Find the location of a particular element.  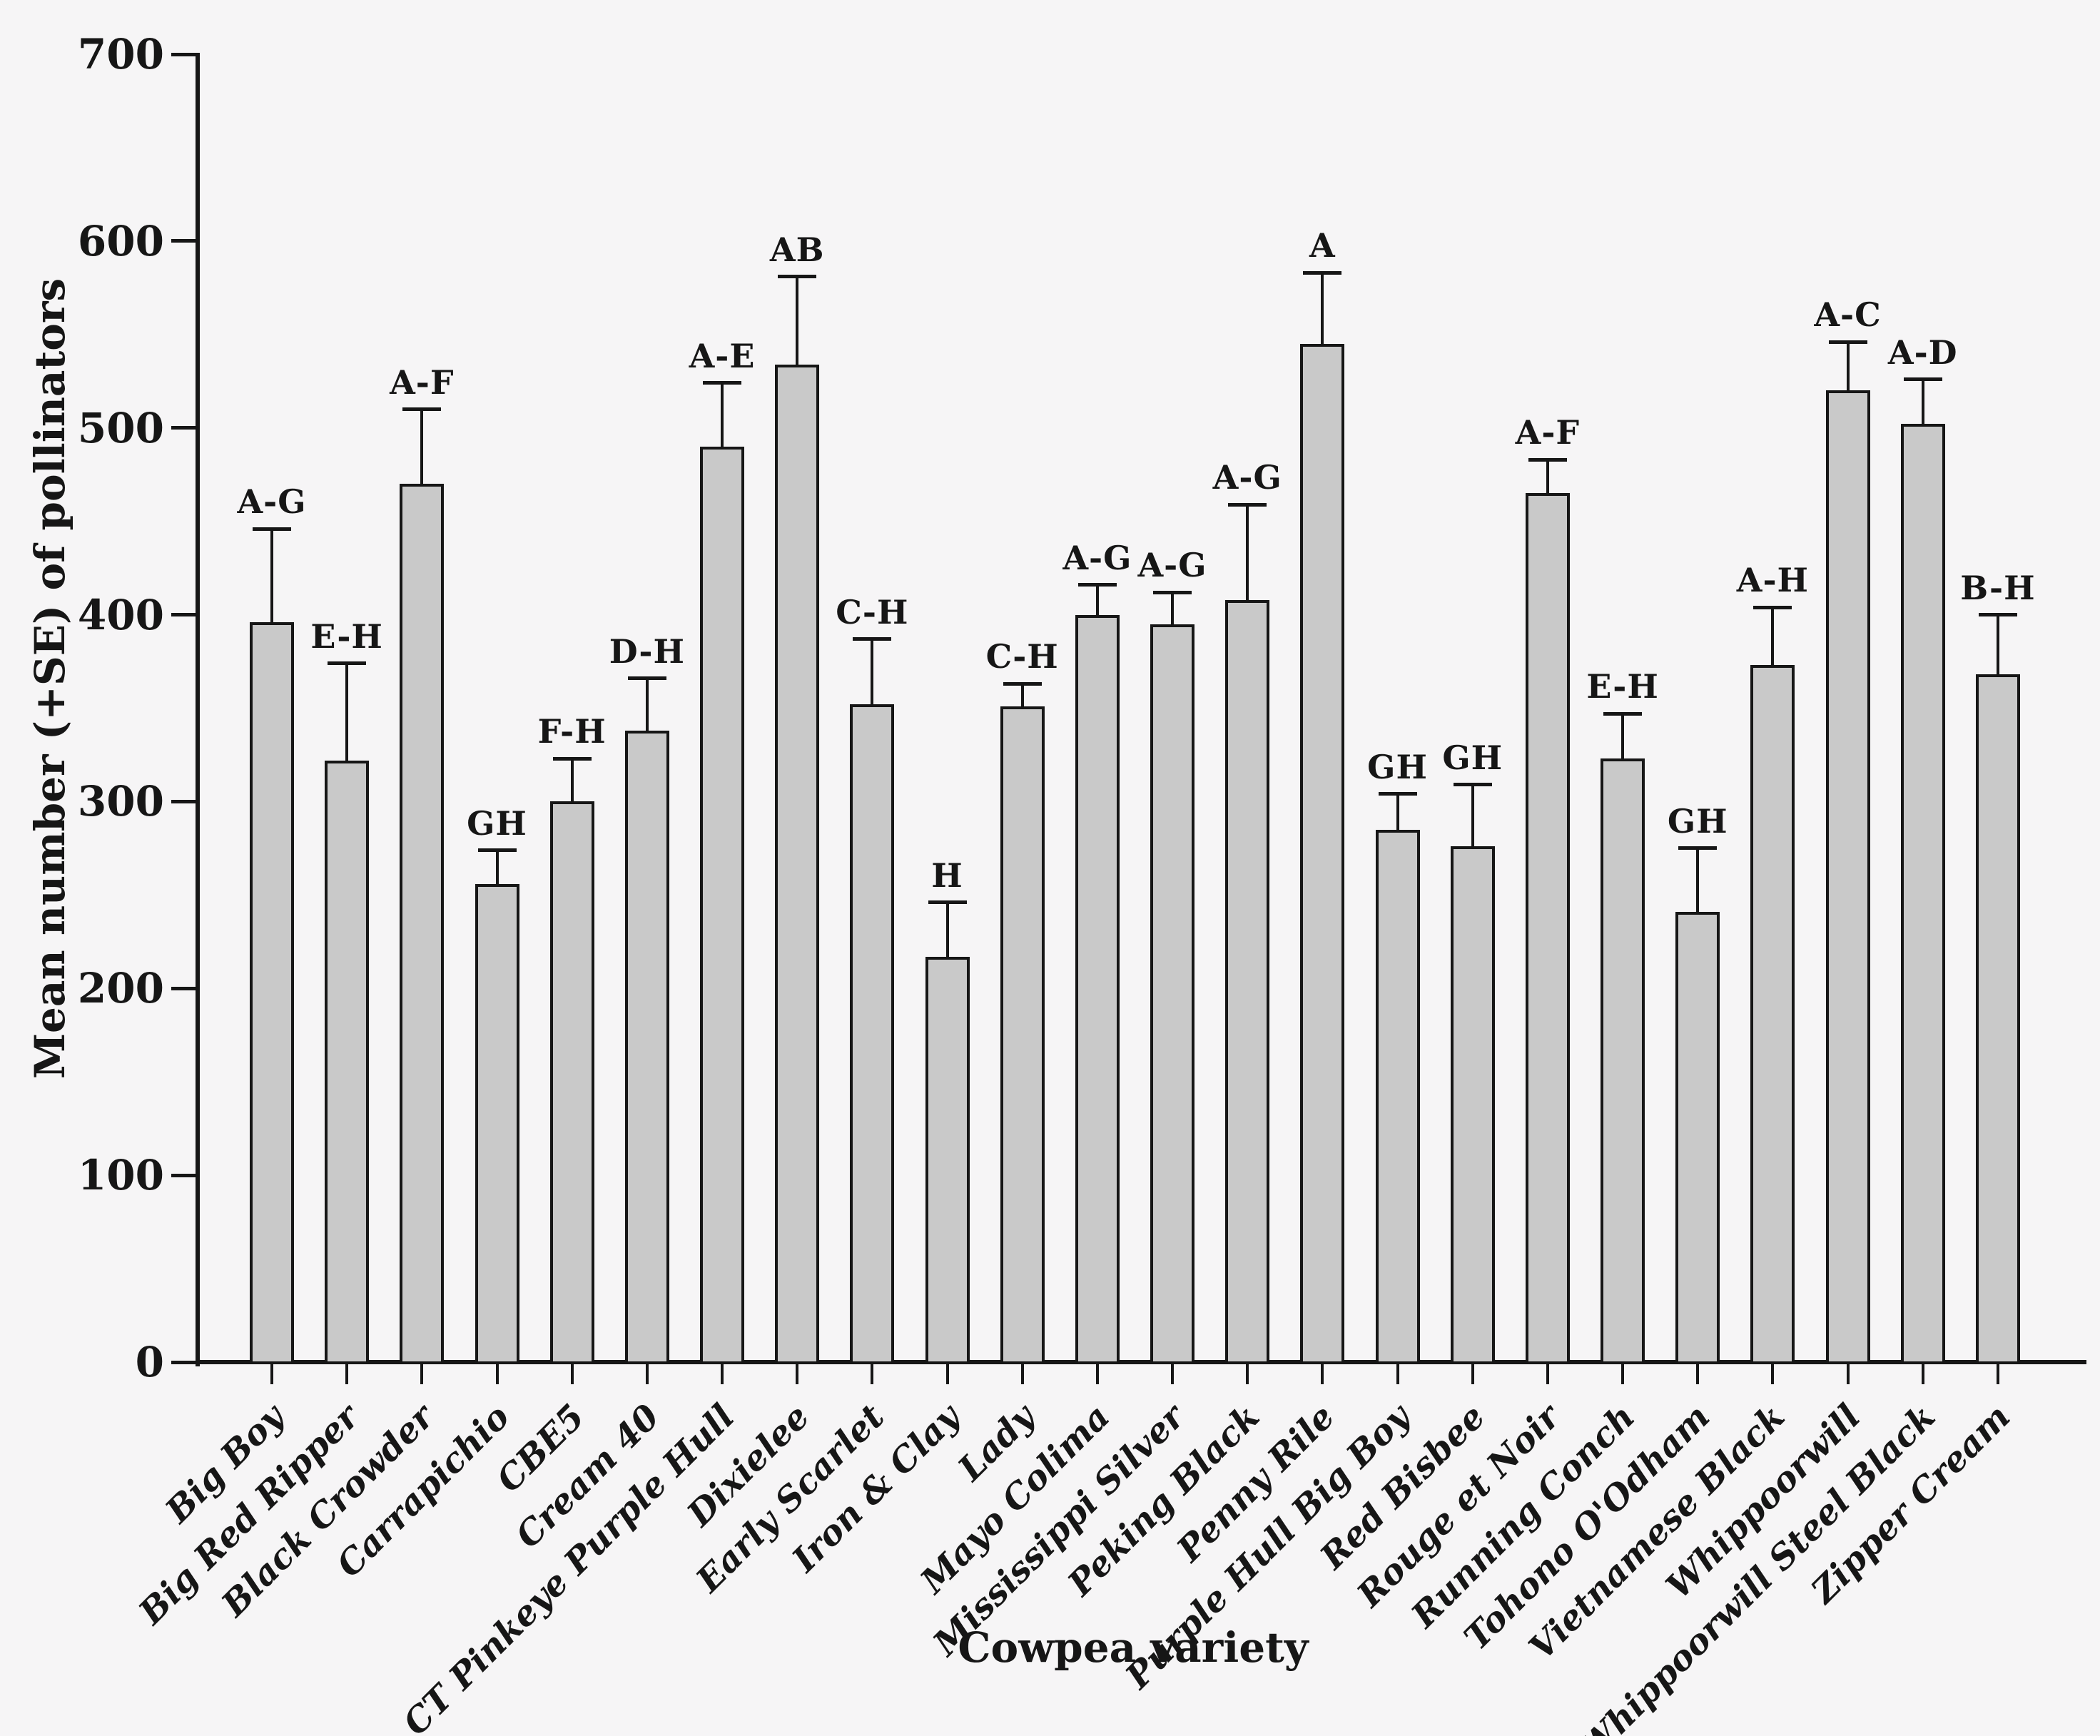

y-tick-label: 700 is located at coordinates (120, 54).